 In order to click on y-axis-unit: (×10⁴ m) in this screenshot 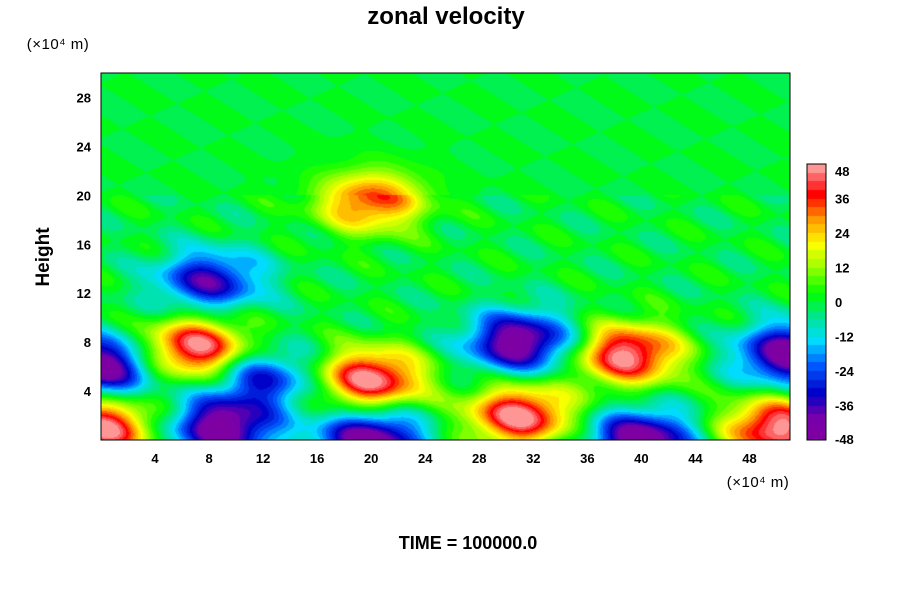, I will do `click(58, 44)`.